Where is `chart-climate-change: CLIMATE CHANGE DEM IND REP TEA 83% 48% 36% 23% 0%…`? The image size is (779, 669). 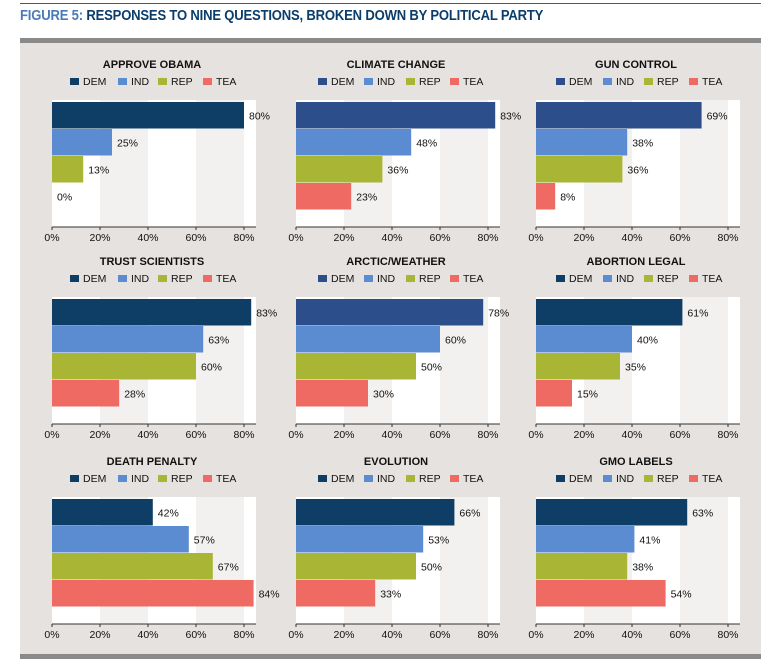 chart-climate-change: CLIMATE CHANGE DEM IND REP TEA 83% 48% 36% 23% 0%… is located at coordinates (404, 151).